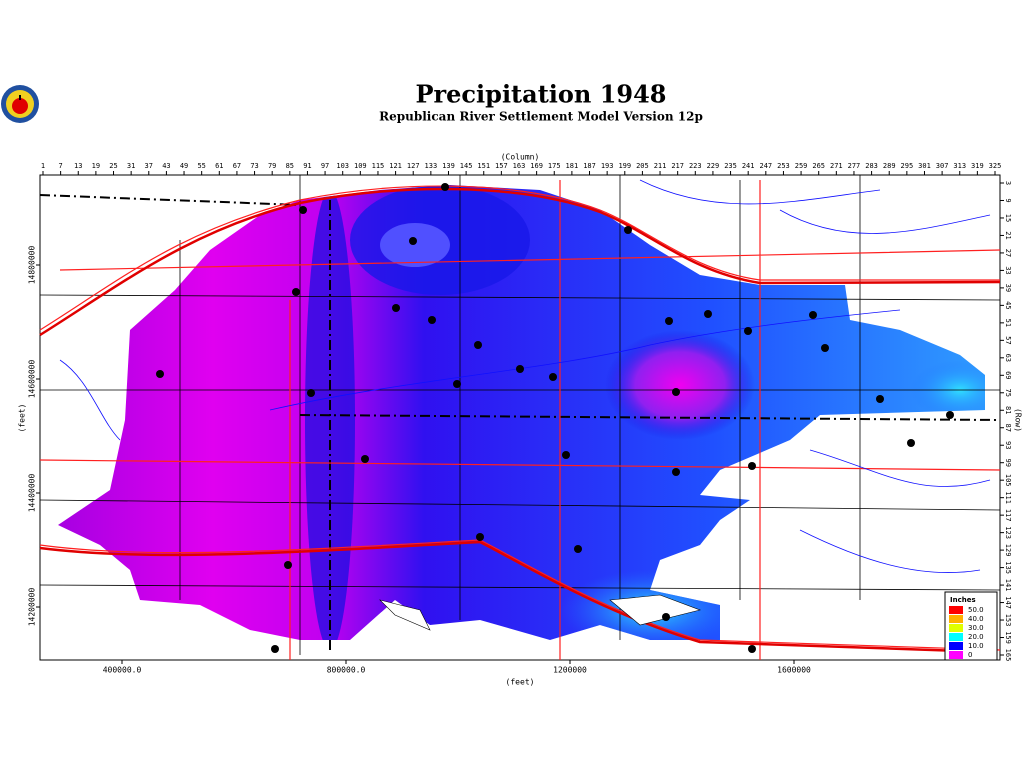 Image resolution: width=1024 pixels, height=768 pixels. Describe the element at coordinates (184, 166) in the screenshot. I see `column-tick-label: 49` at that location.